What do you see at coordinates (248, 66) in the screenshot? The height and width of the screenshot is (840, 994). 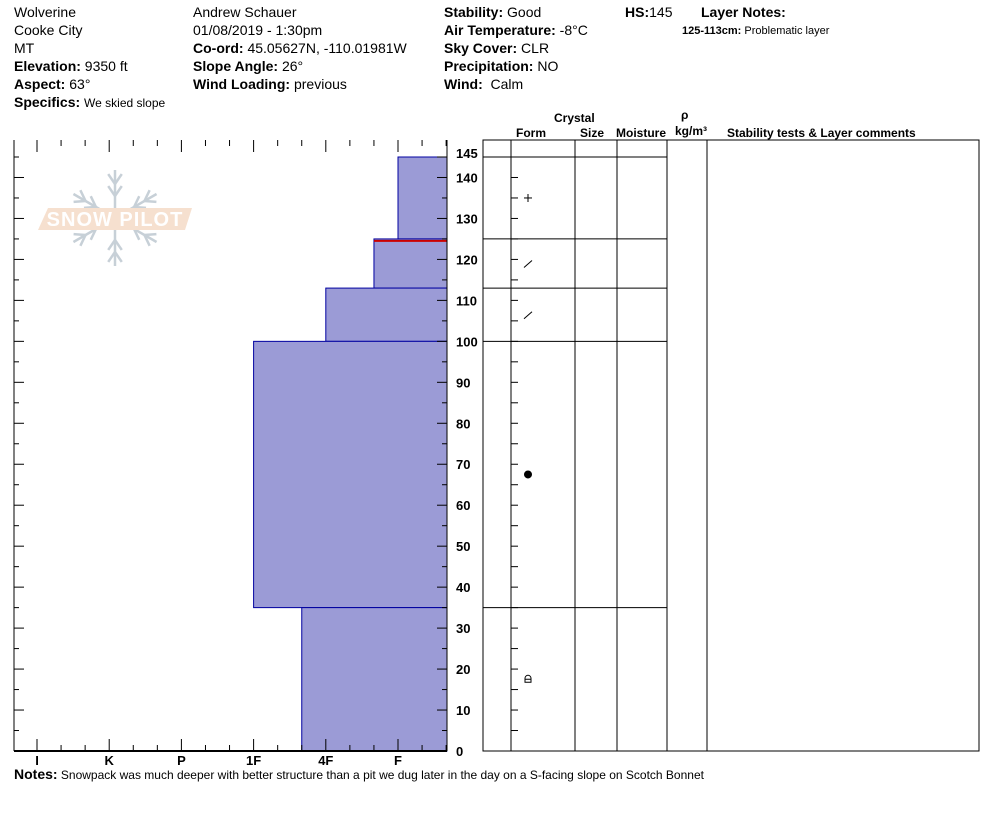 I see `slope-angle: Slope Angle: 26°` at bounding box center [248, 66].